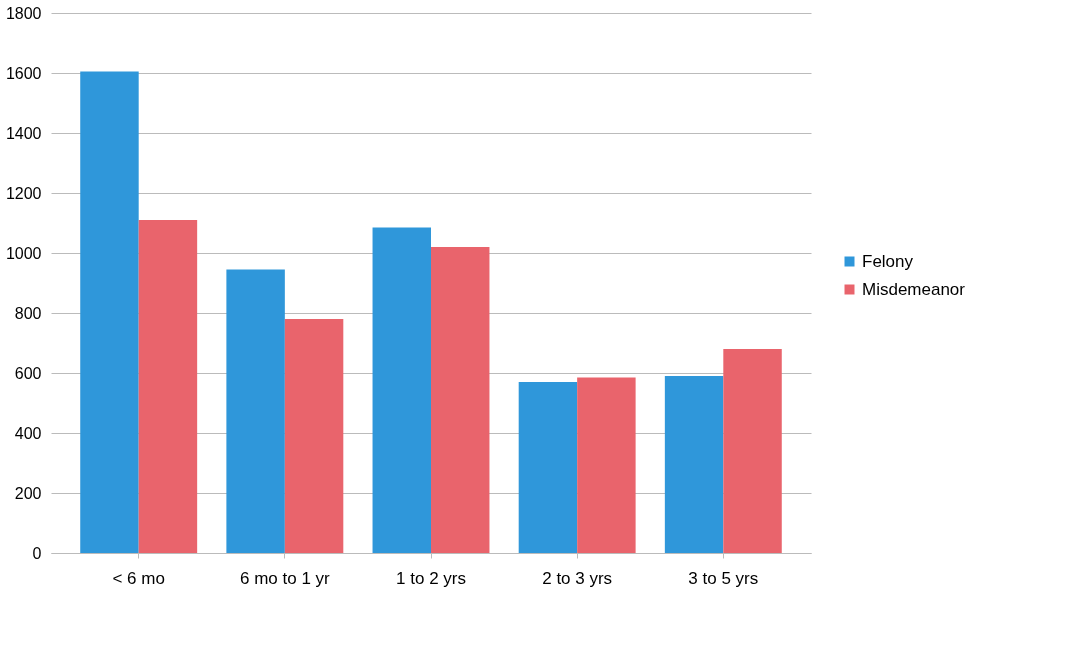 Image resolution: width=1092 pixels, height=652 pixels. I want to click on legend-label: Misdemeanor, so click(914, 289).